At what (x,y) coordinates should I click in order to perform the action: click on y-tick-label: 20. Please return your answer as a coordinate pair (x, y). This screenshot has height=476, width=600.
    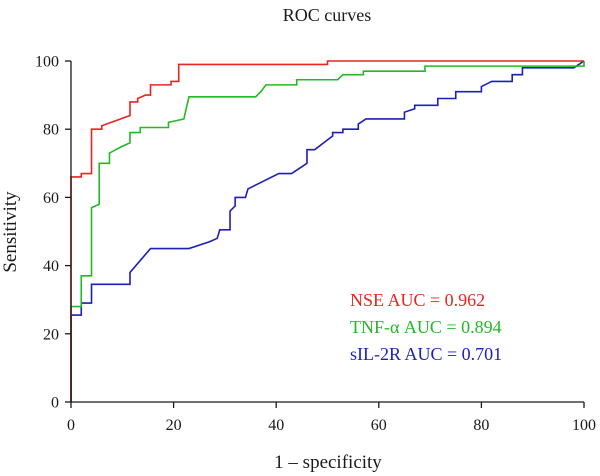
    Looking at the image, I should click on (51, 334).